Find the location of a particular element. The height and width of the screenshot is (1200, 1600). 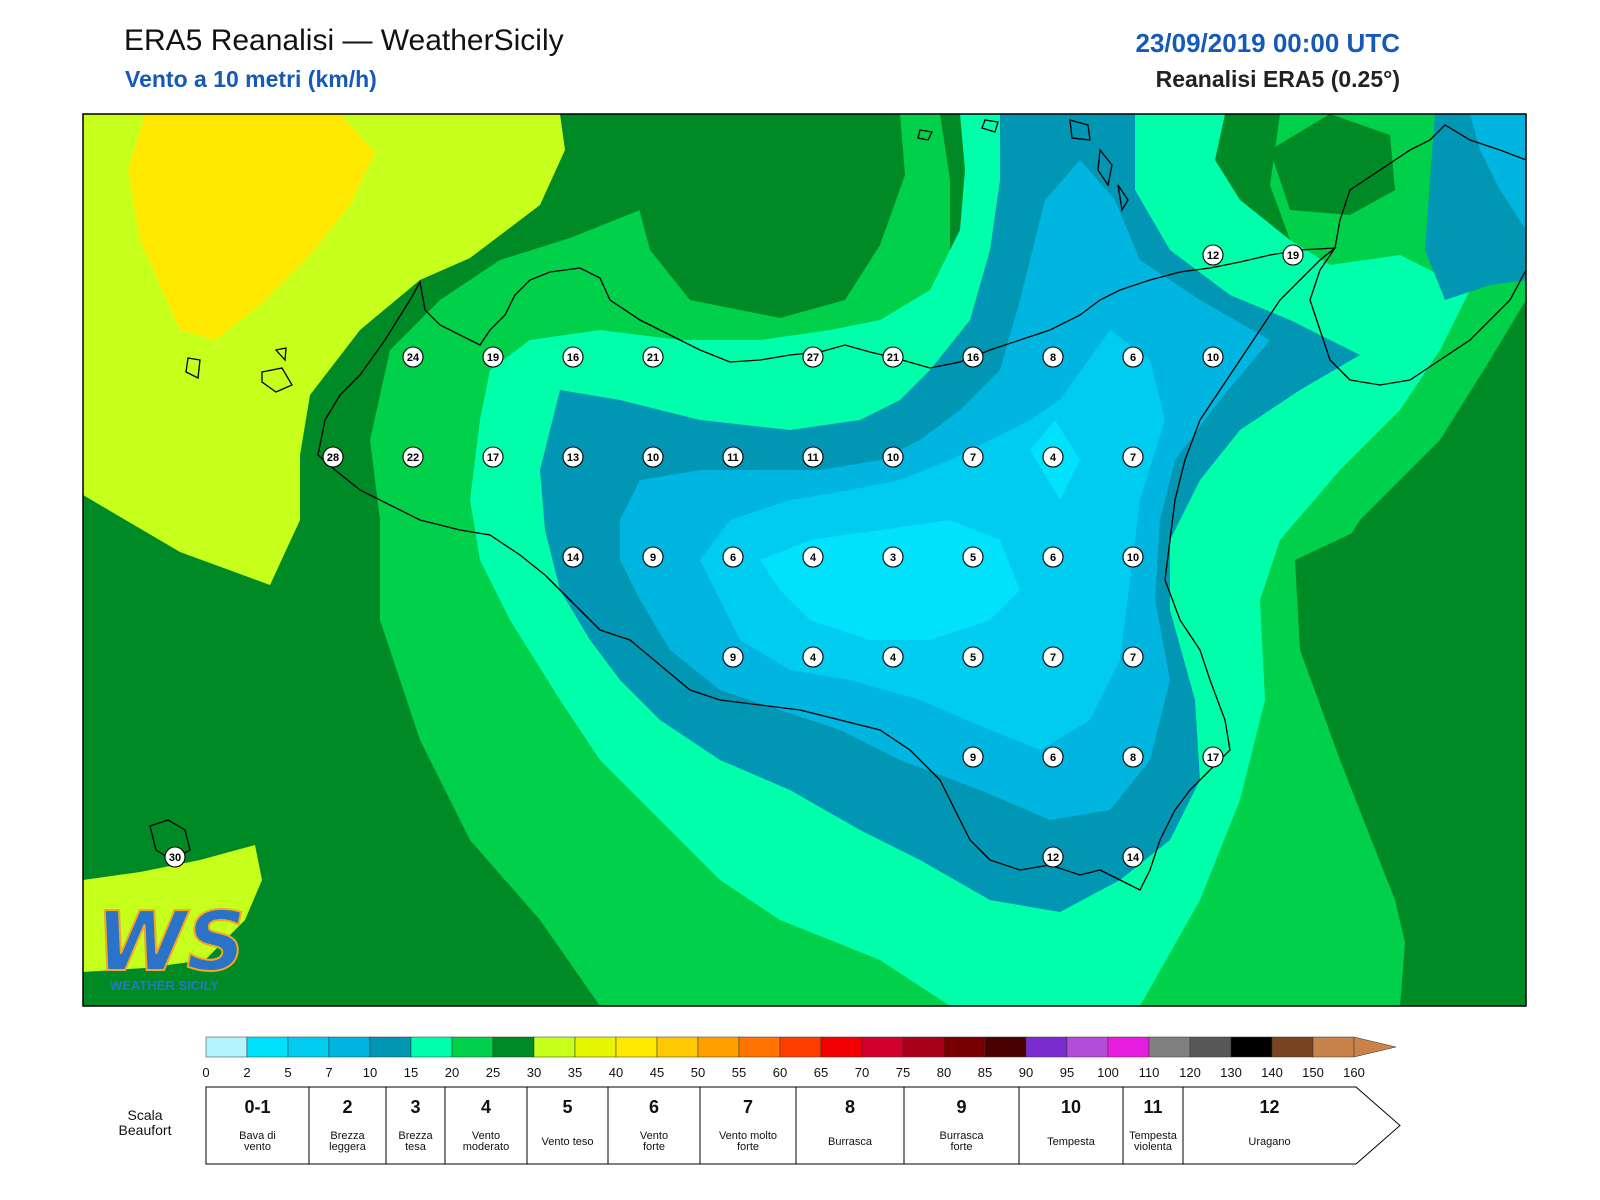

beaufort-number: 12 is located at coordinates (1269, 1107).